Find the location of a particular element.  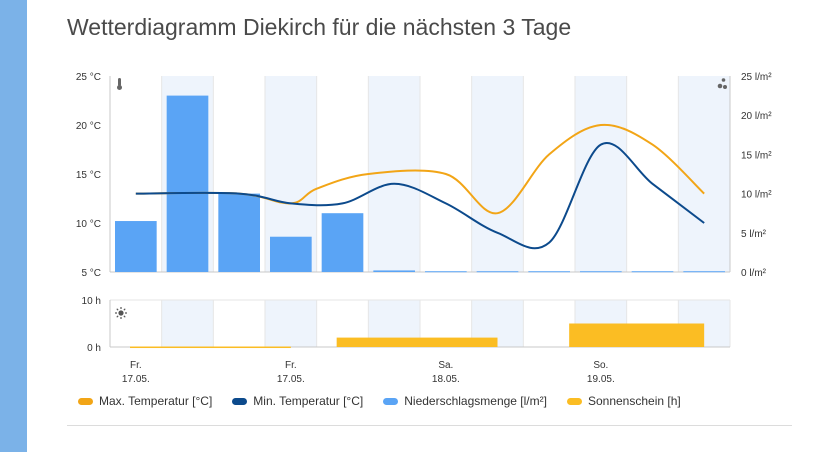

legend-label: Niederschlagsmenge [l/m²] is located at coordinates (475, 401).